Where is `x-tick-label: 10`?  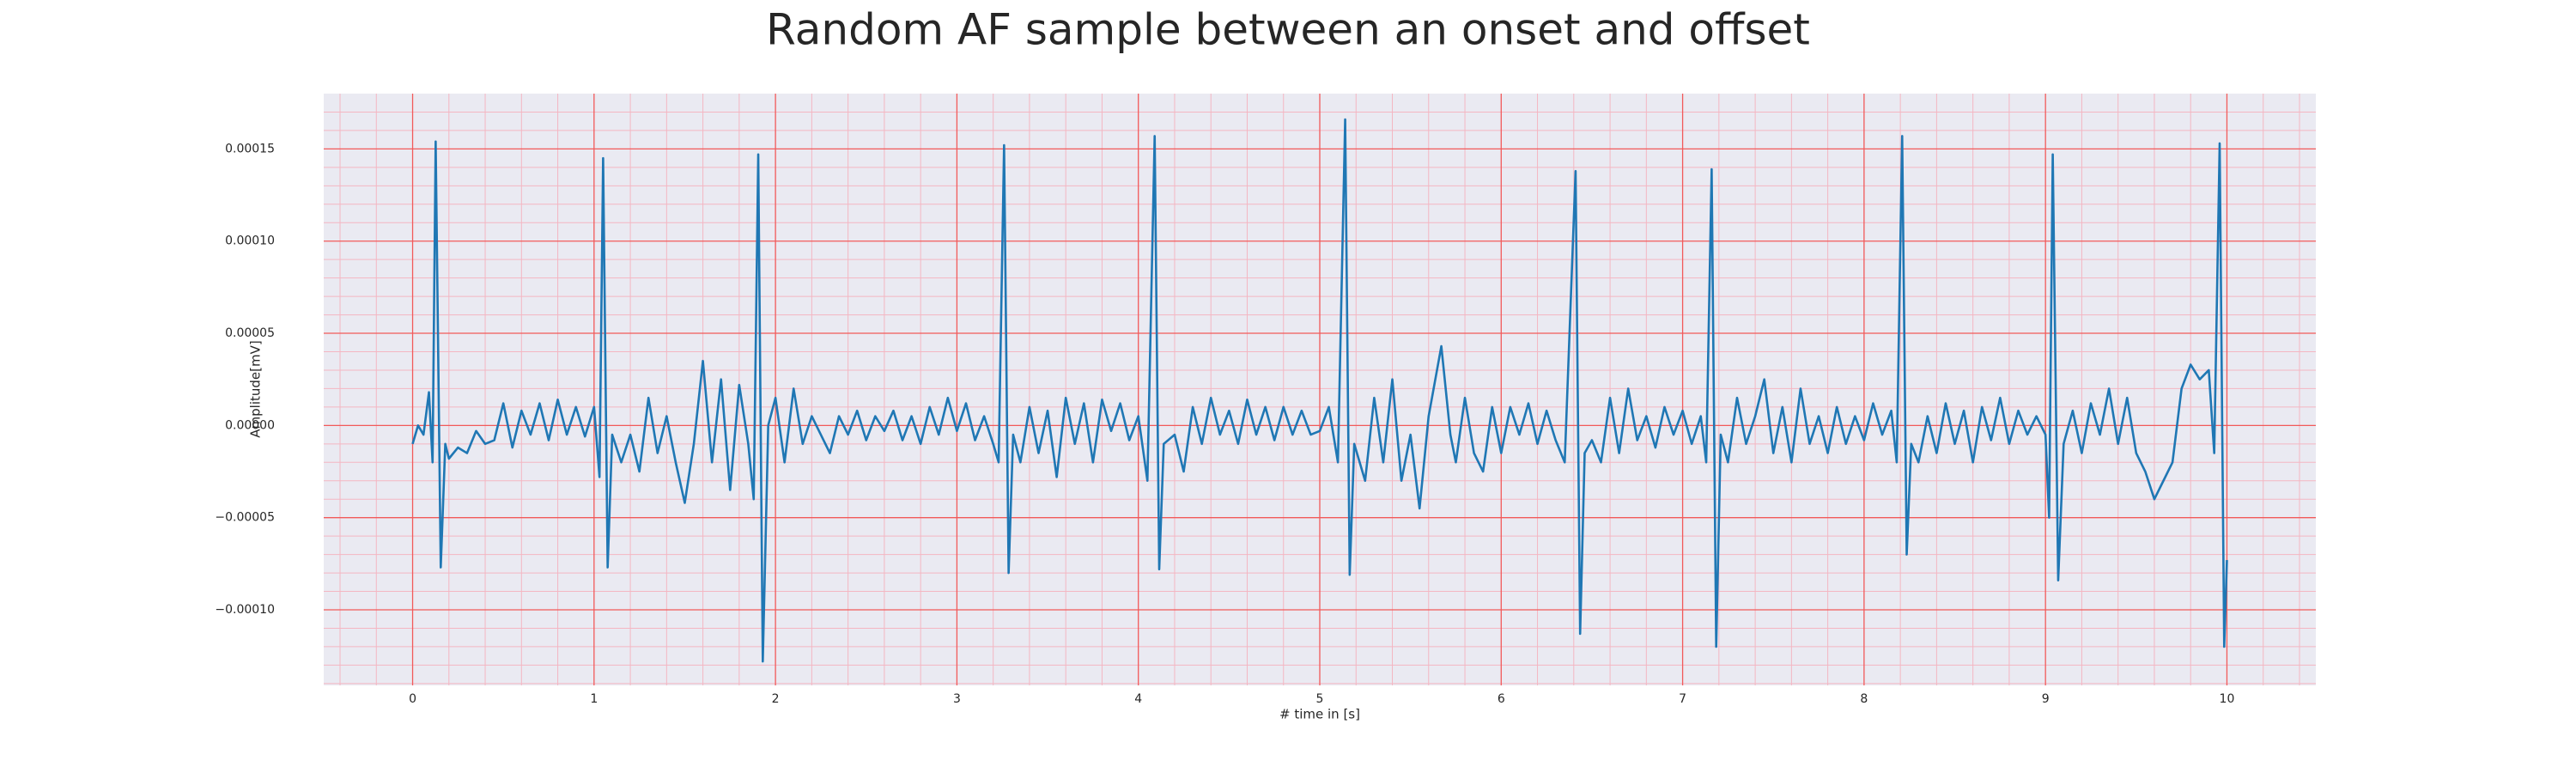 x-tick-label: 10 is located at coordinates (2228, 699).